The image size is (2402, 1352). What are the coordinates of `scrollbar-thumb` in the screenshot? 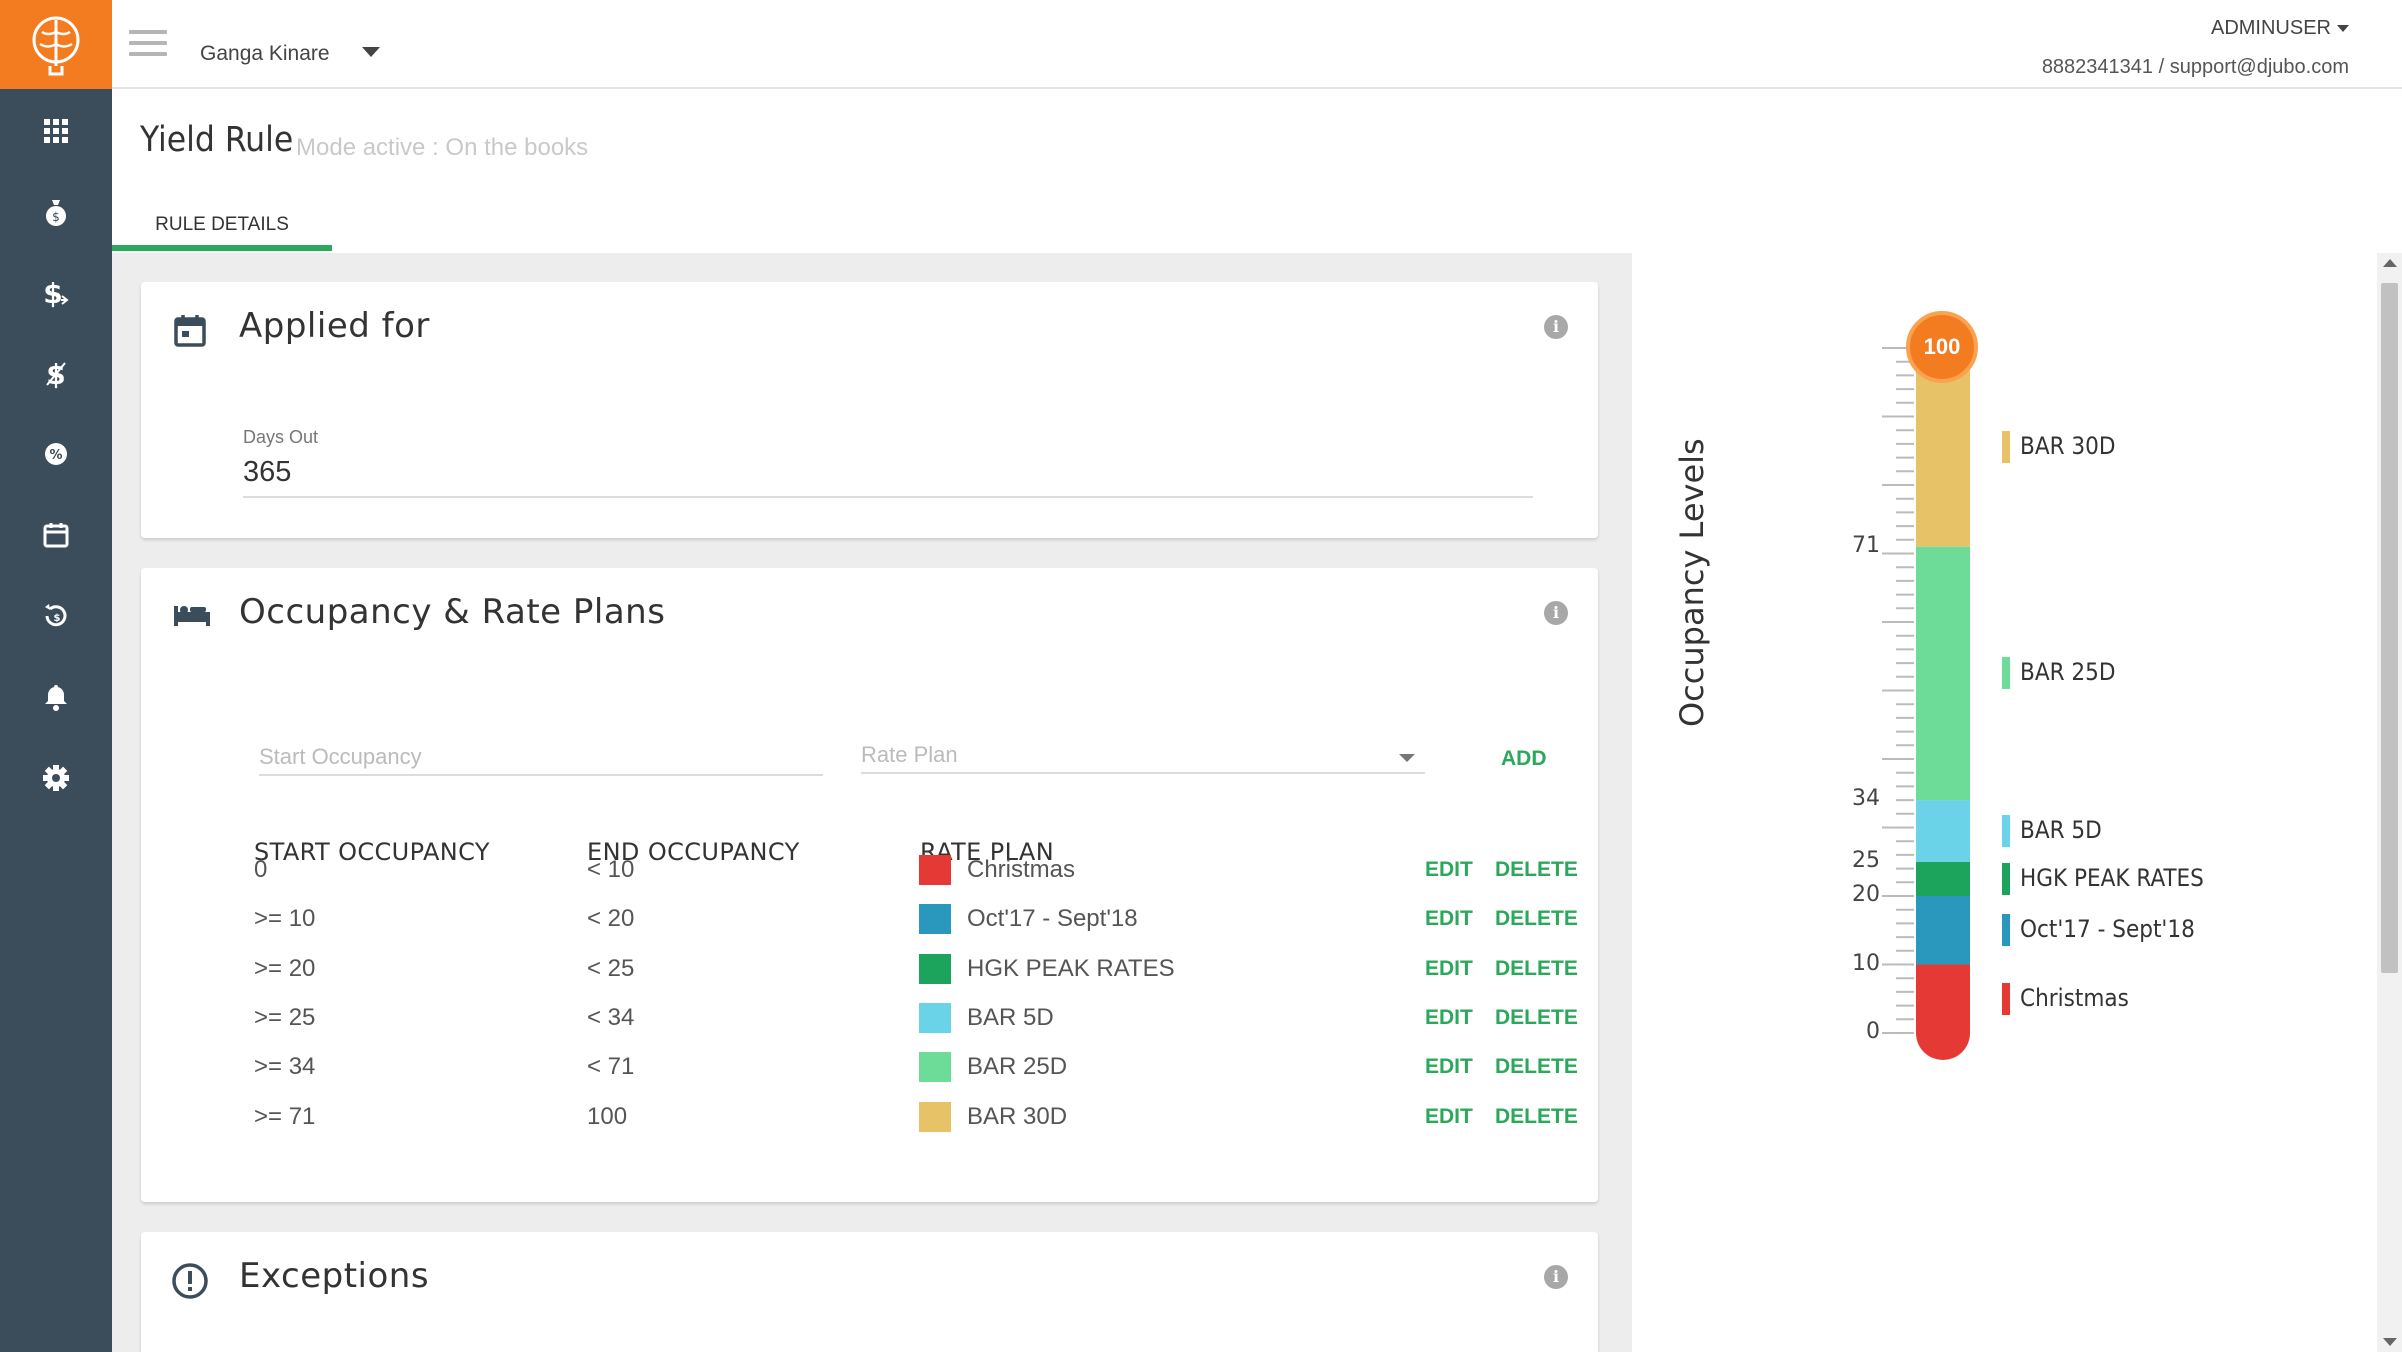 It's located at (2389, 628).